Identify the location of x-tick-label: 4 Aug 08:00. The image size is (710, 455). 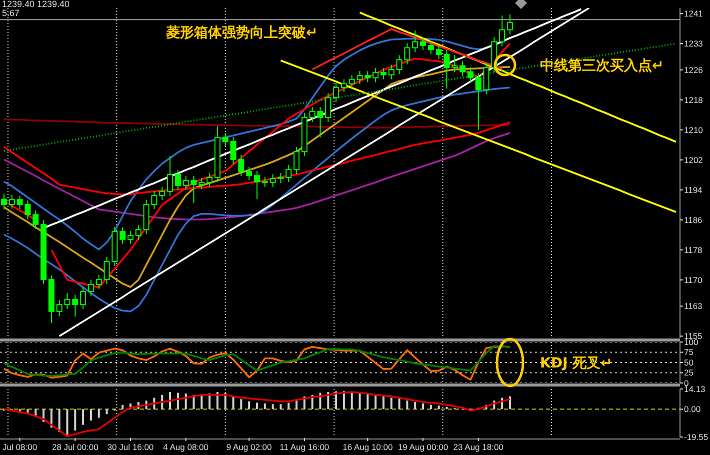
(186, 447).